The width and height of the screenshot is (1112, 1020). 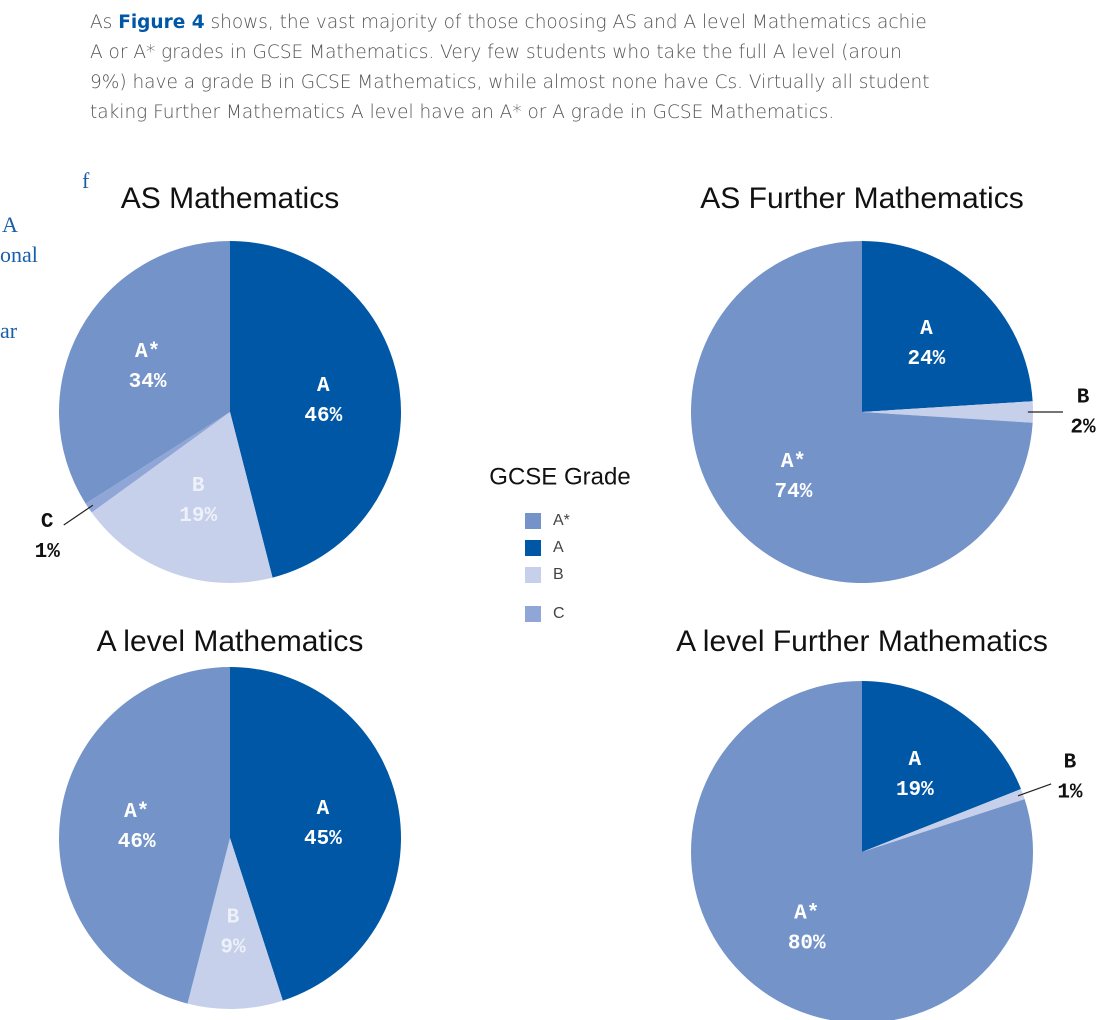 What do you see at coordinates (9, 330) in the screenshot?
I see `sidebar-text: ar` at bounding box center [9, 330].